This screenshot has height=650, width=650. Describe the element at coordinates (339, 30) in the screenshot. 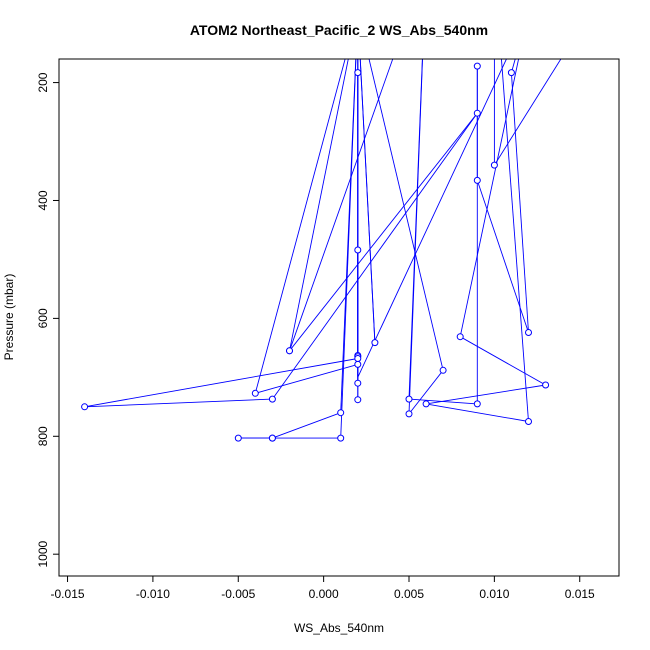

I see `chart-title: ATOM2 Northeast_Pacific_2 WS_Abs_540nm` at that location.